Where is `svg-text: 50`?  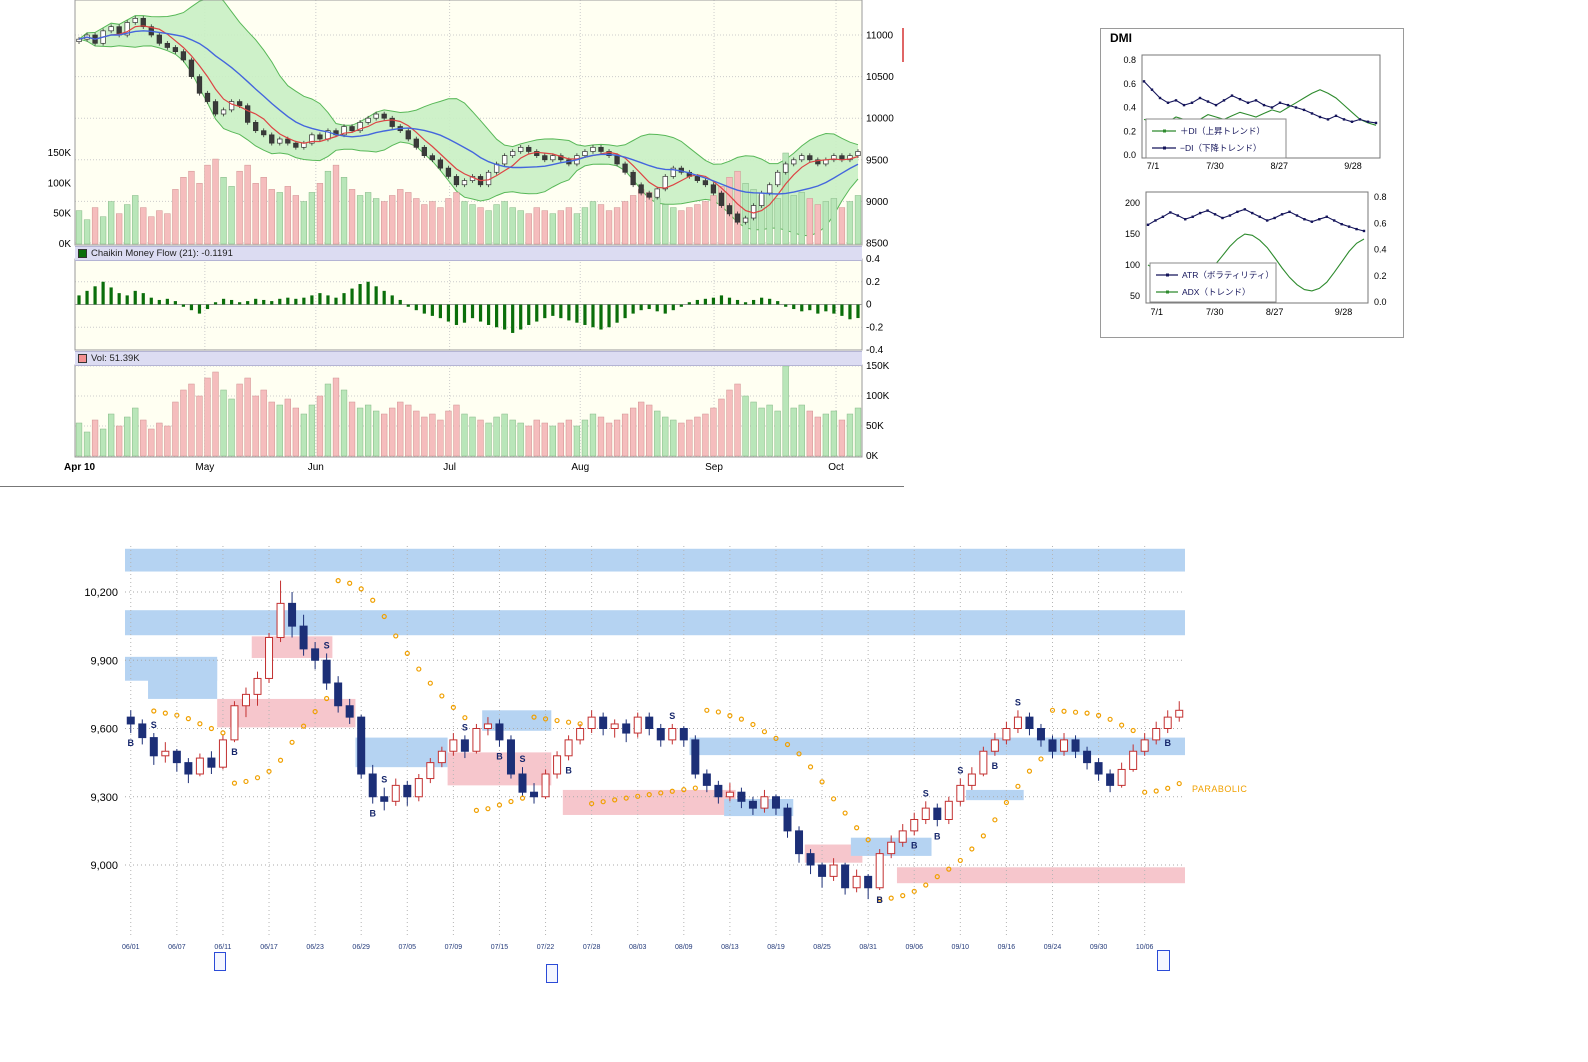 svg-text: 50 is located at coordinates (1135, 296).